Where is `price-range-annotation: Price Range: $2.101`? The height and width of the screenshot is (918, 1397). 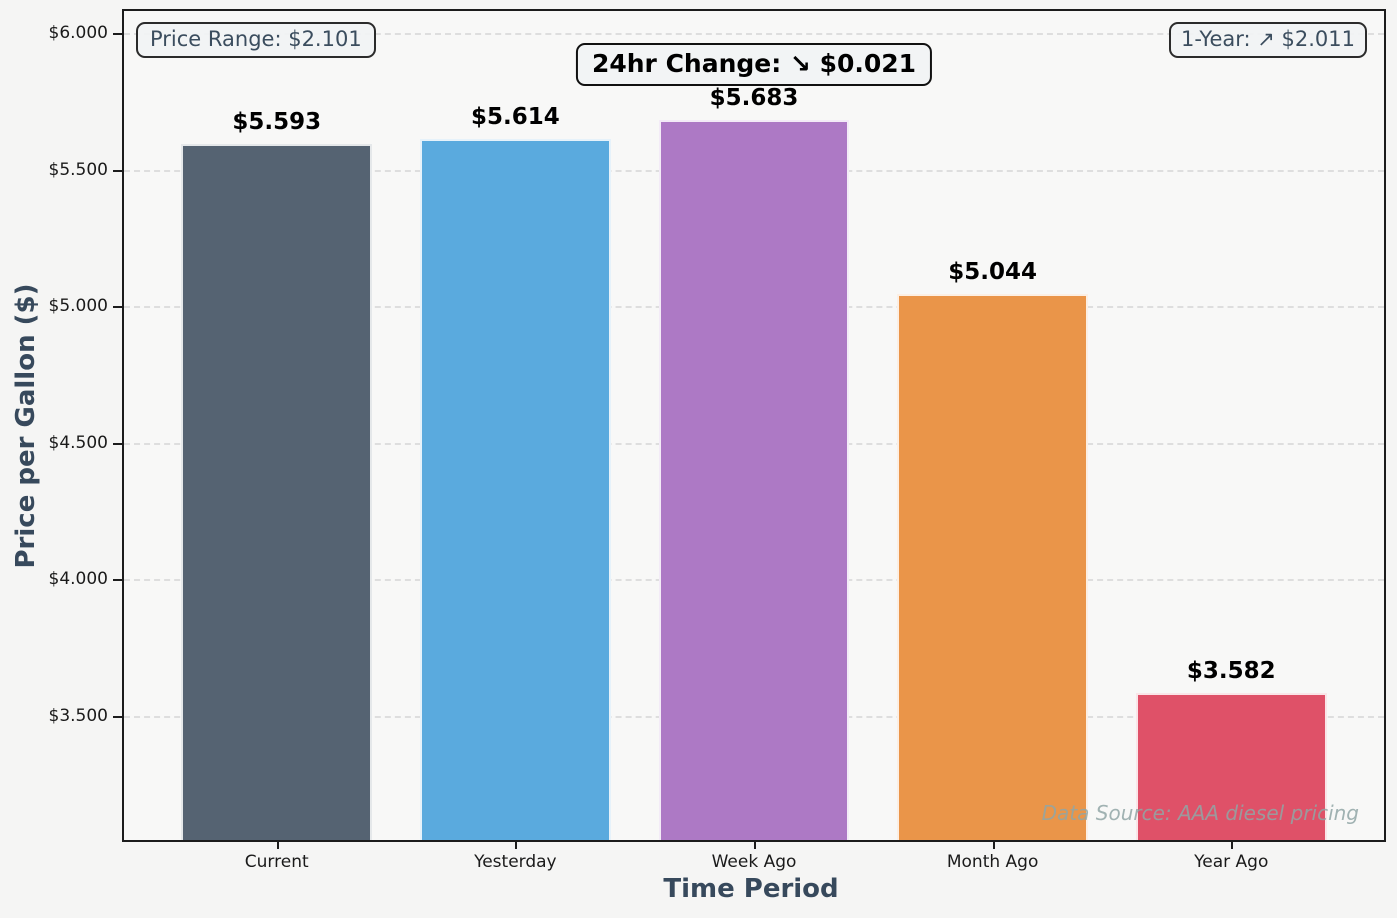
price-range-annotation: Price Range: $2.101 is located at coordinates (256, 40).